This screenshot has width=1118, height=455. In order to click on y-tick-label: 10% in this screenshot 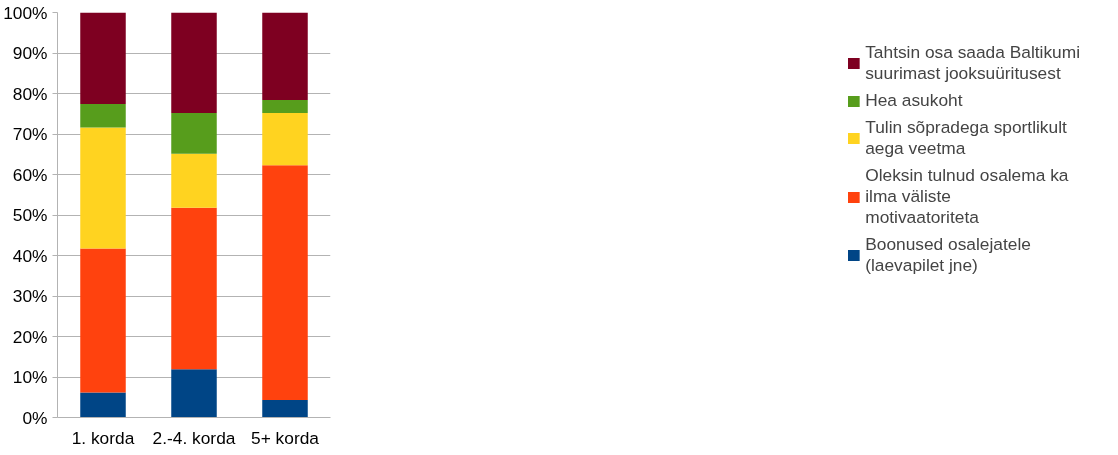, I will do `click(30, 377)`.